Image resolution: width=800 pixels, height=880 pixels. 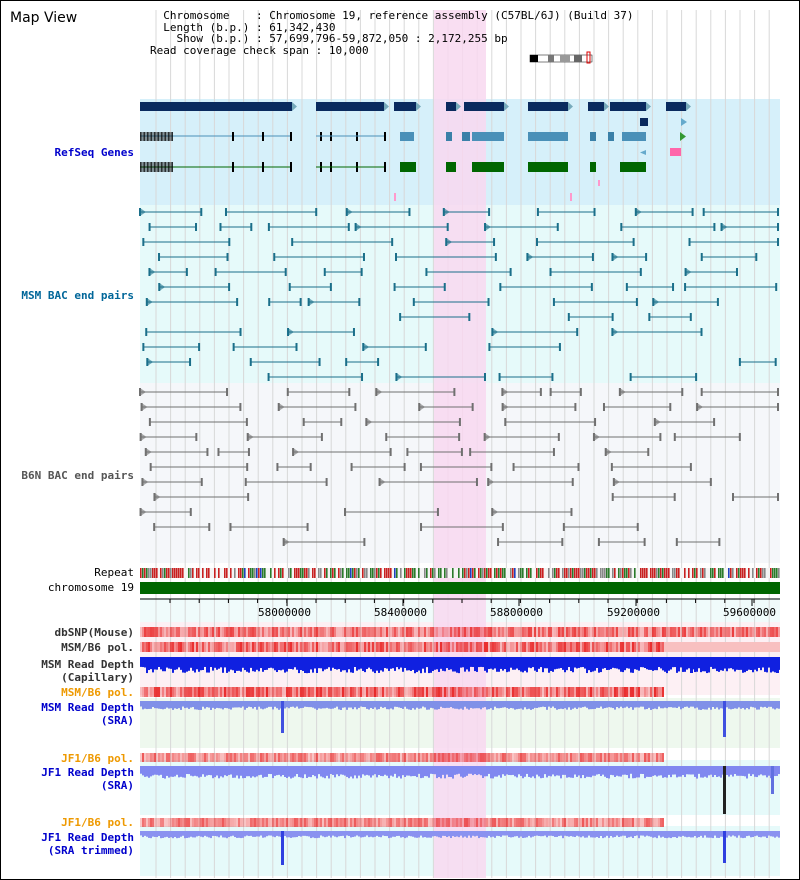 What do you see at coordinates (87, 707) in the screenshot?
I see `track-label-msm-depth-sra: MSM Read Depth` at bounding box center [87, 707].